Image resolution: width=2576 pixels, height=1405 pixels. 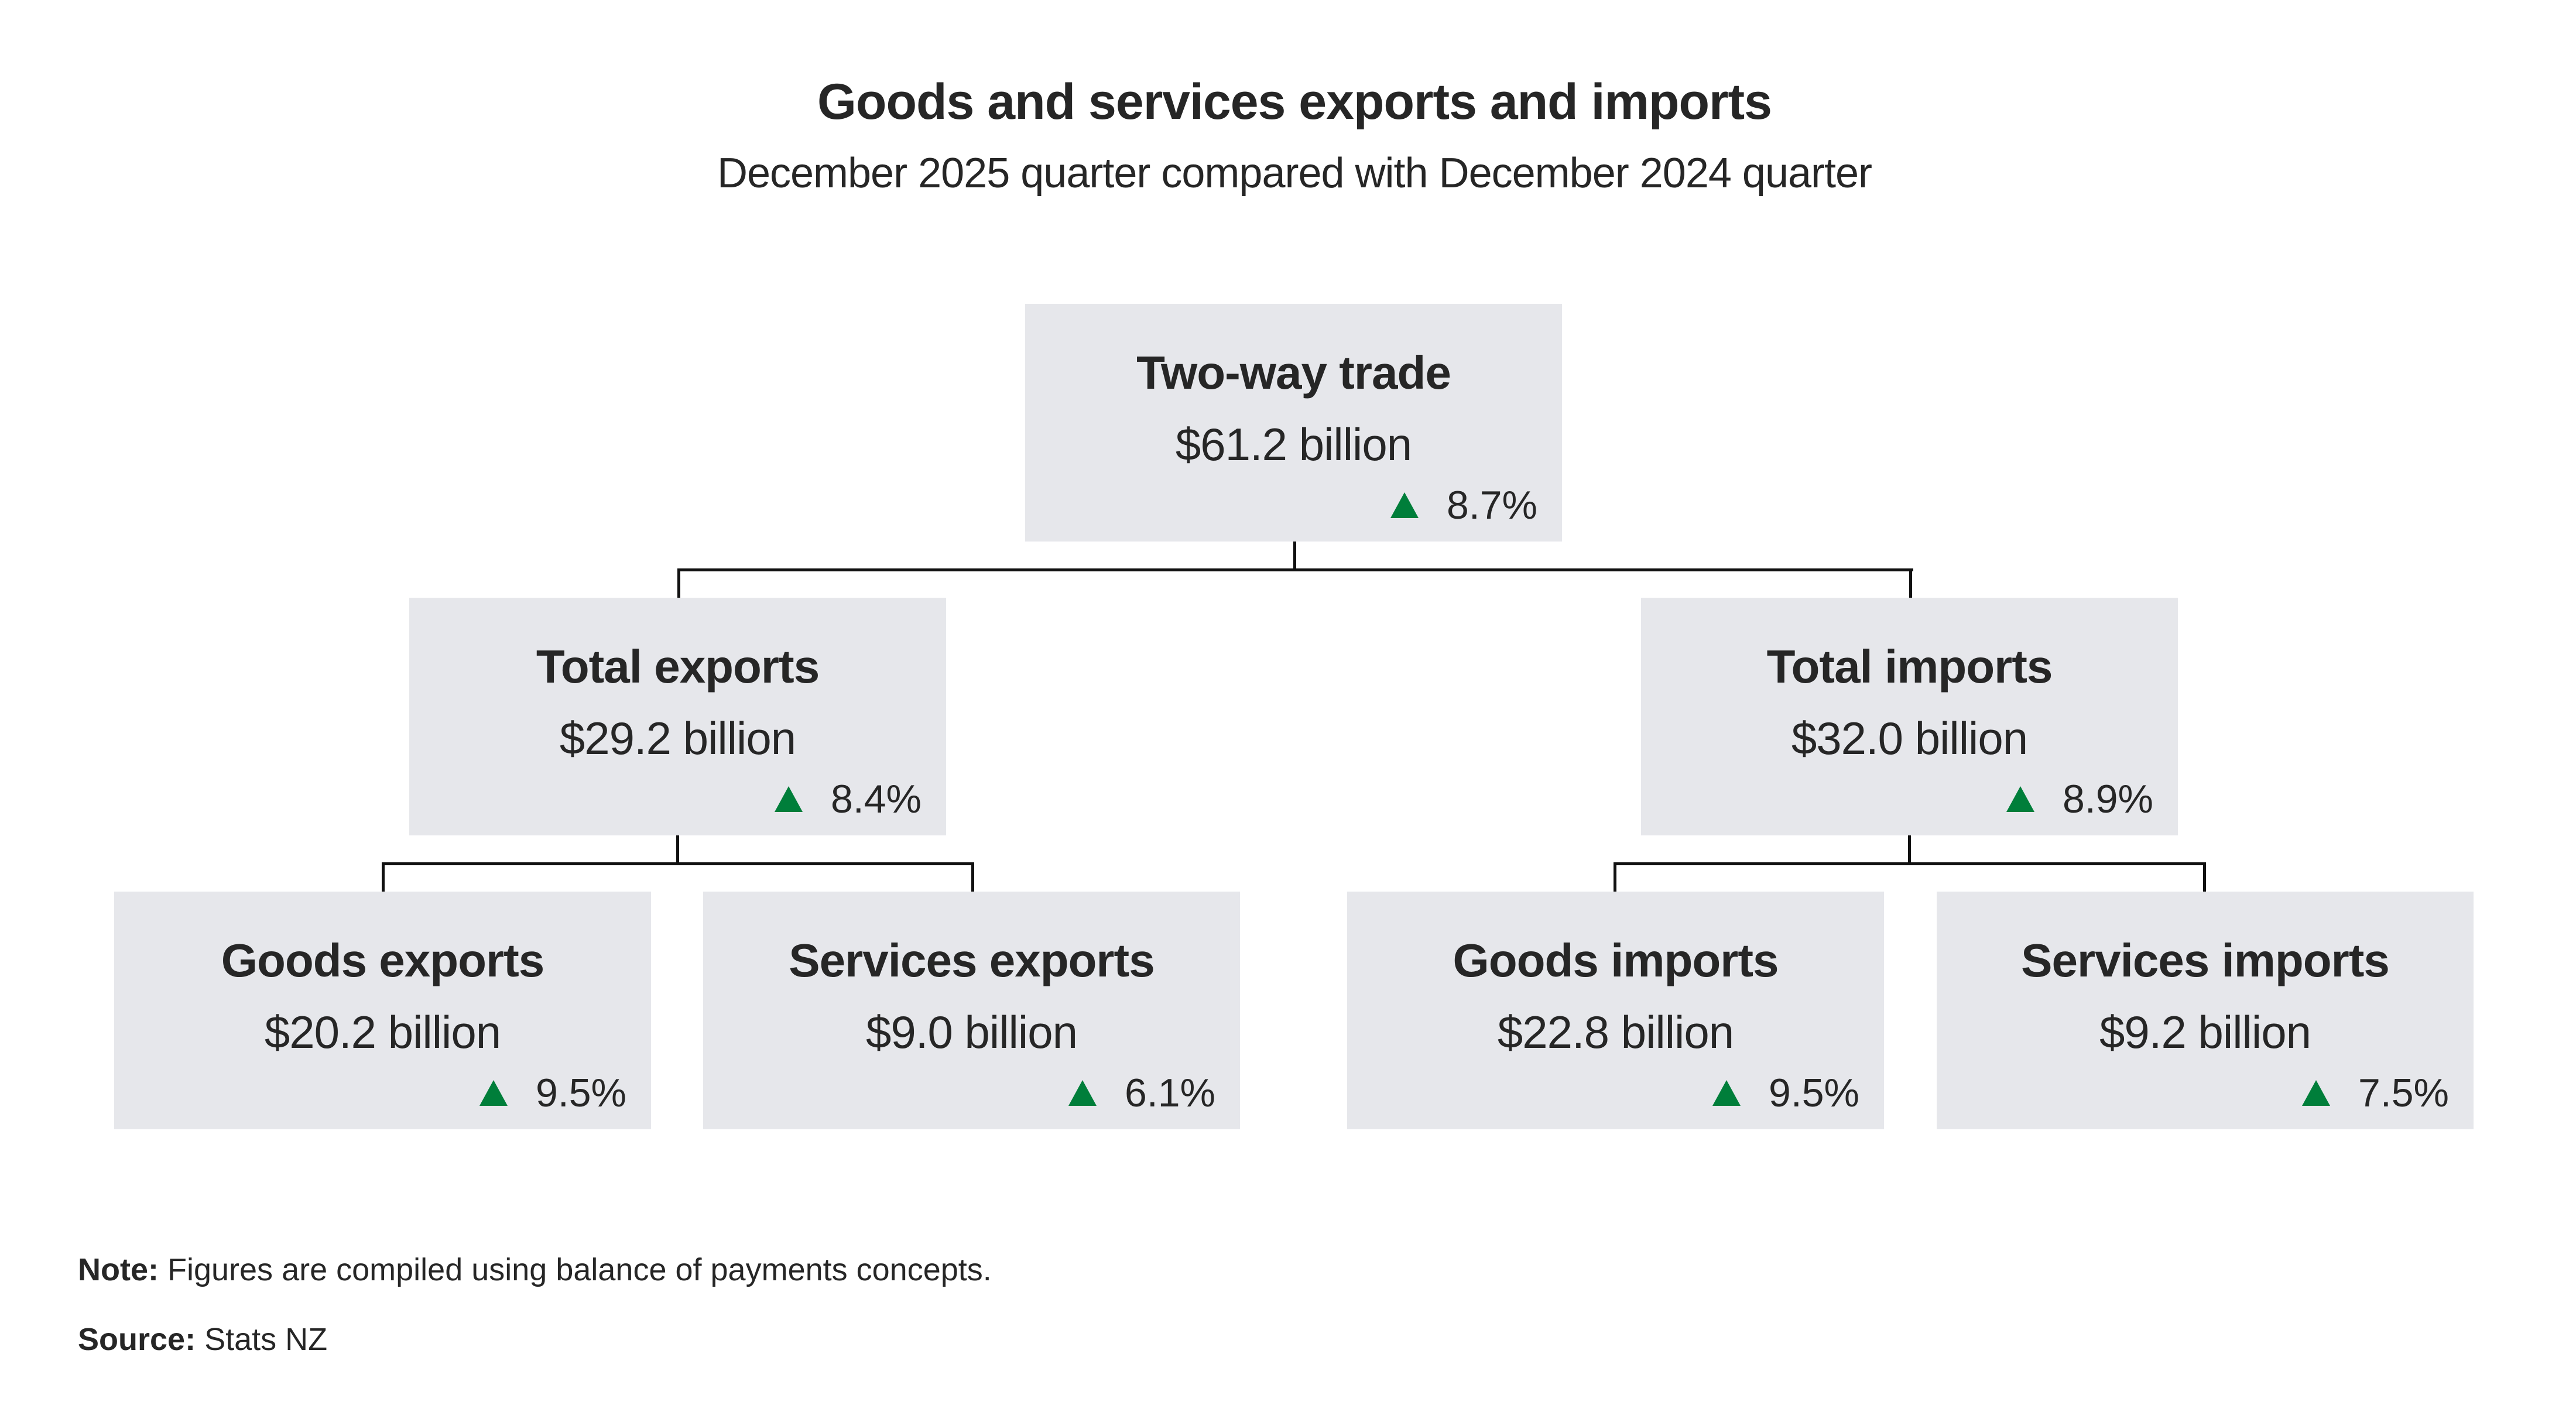 What do you see at coordinates (1293, 444) in the screenshot?
I see `node-value: $61.2 billion` at bounding box center [1293, 444].